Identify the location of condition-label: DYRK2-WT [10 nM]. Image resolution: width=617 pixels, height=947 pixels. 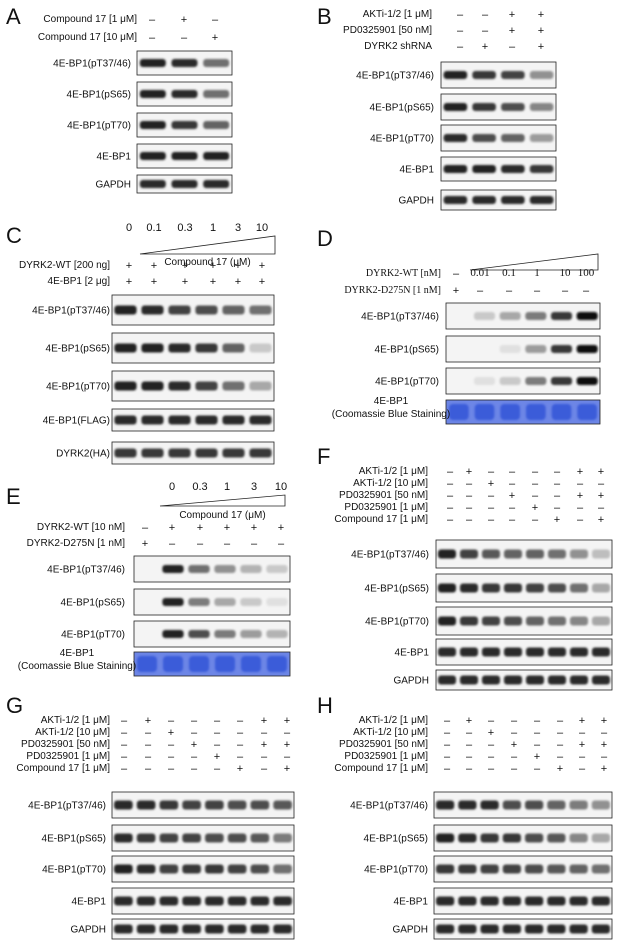
(81, 527).